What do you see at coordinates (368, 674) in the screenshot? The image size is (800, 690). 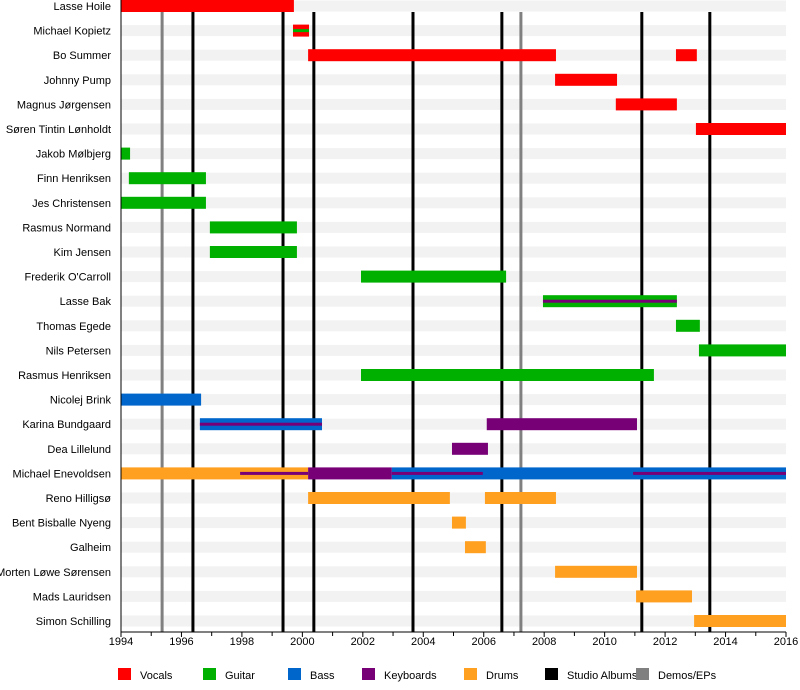 I see `legend-swatch-keyboards` at bounding box center [368, 674].